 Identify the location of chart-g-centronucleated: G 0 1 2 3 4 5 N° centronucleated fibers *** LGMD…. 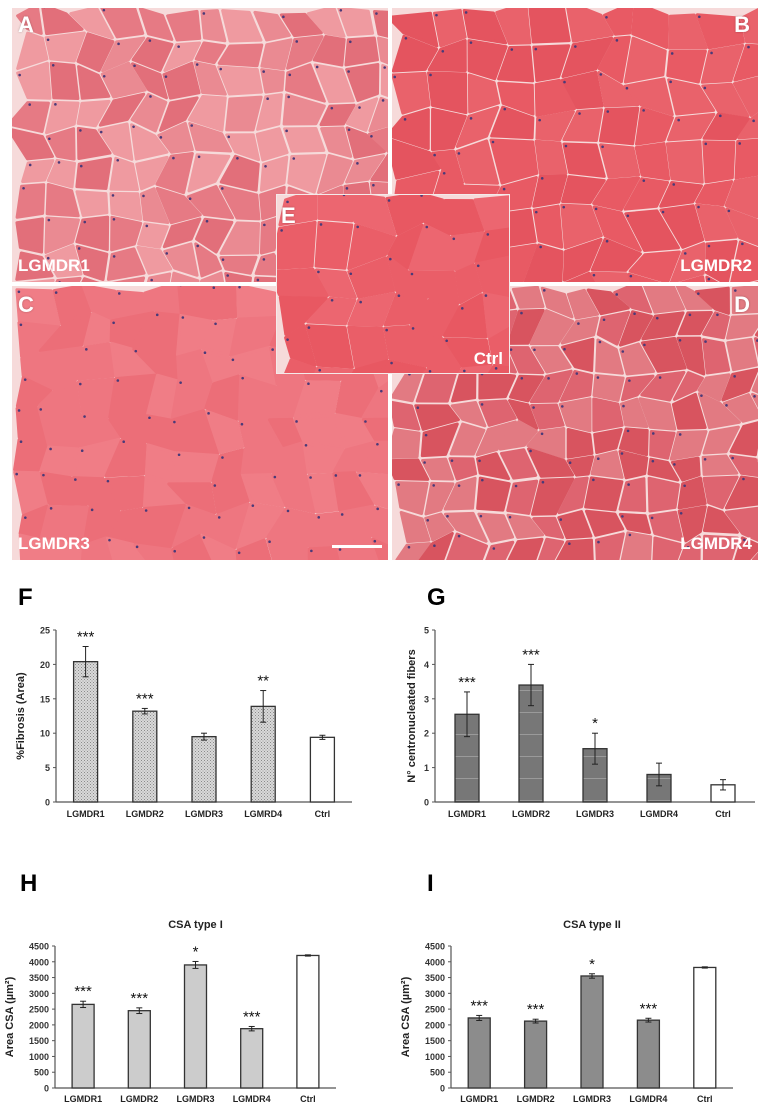
(577, 700).